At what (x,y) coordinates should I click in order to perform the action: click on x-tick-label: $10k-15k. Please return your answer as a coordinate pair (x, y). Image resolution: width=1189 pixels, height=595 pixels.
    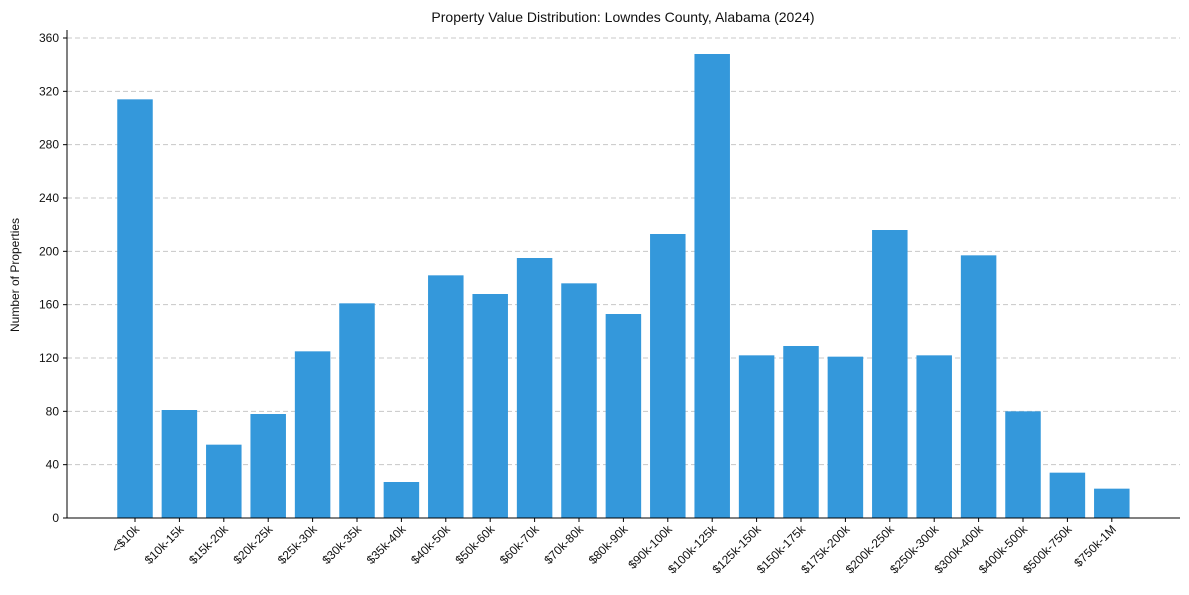
    Looking at the image, I should click on (165, 545).